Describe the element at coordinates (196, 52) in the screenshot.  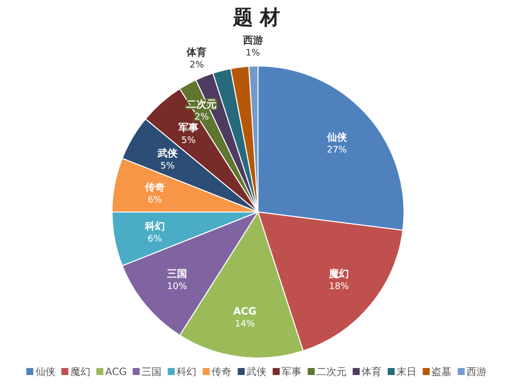
I see `slice-label: 体育` at that location.